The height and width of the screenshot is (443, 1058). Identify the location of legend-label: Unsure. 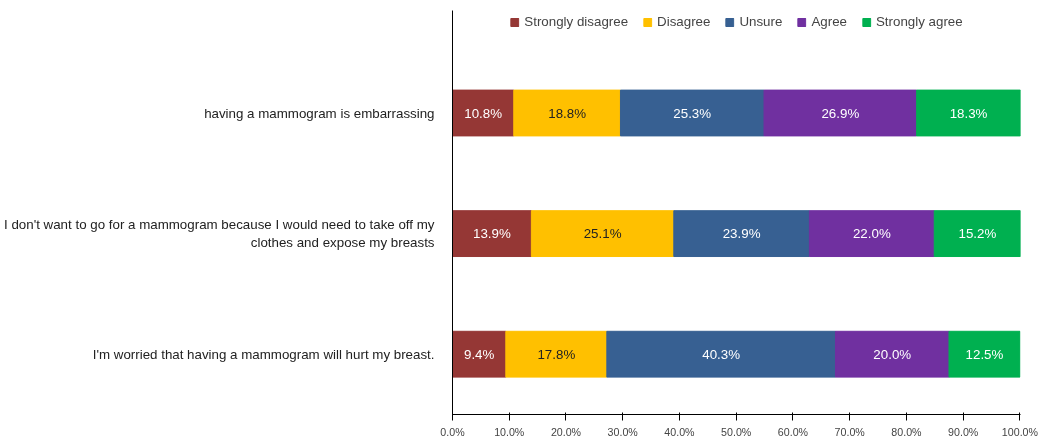
(761, 21).